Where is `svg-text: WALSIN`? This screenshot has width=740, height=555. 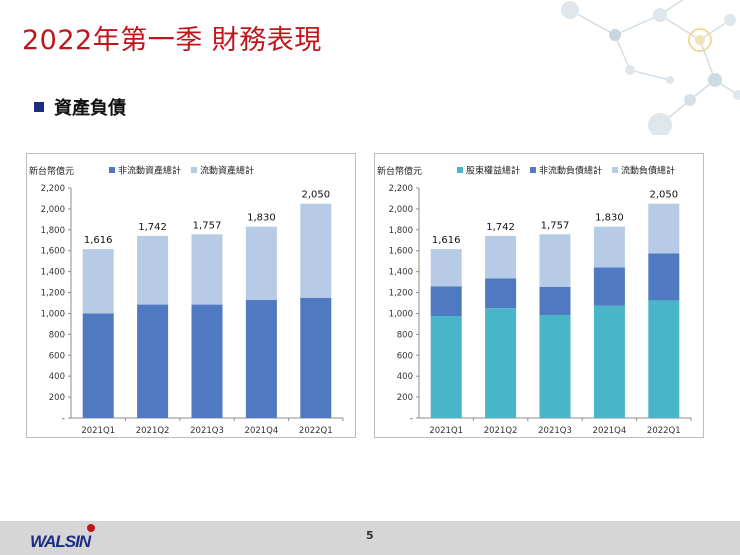 svg-text: WALSIN is located at coordinates (61, 541).